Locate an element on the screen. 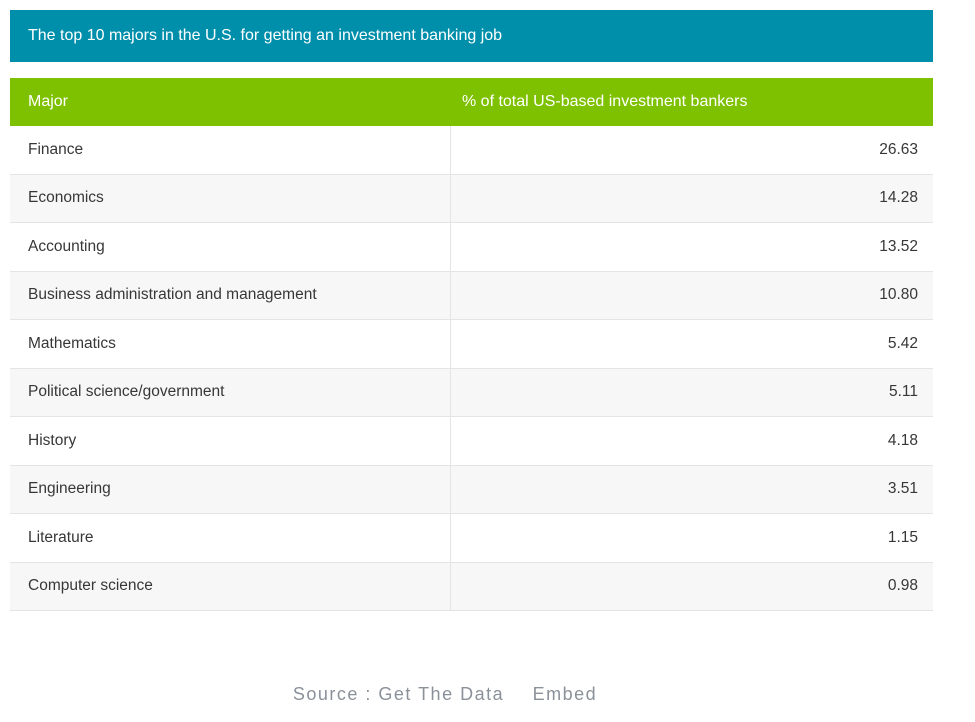 This screenshot has width=975, height=722. value-cell: 10.80 is located at coordinates (691, 295).